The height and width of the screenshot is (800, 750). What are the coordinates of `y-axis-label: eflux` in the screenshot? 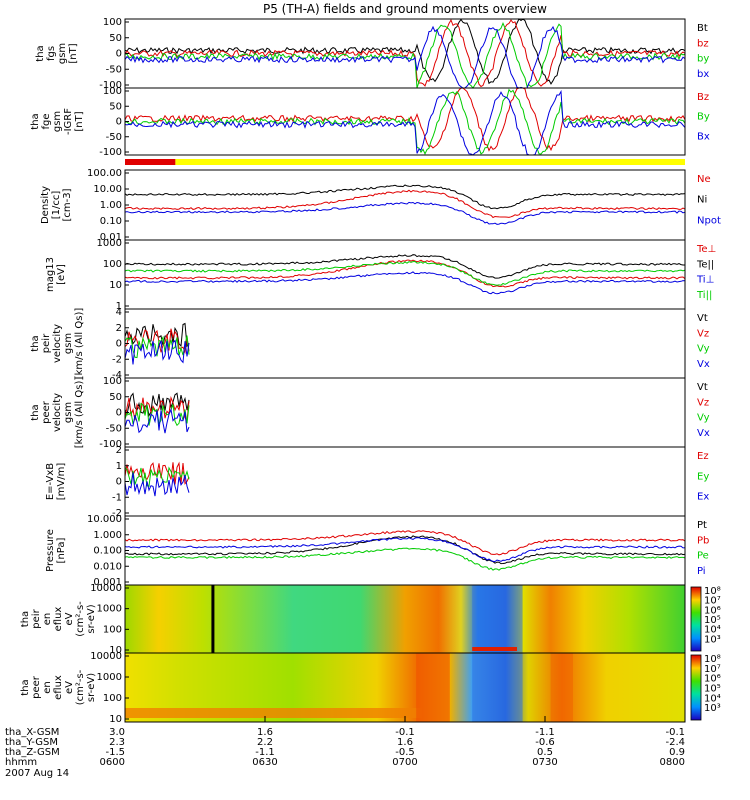 It's located at (58, 687).